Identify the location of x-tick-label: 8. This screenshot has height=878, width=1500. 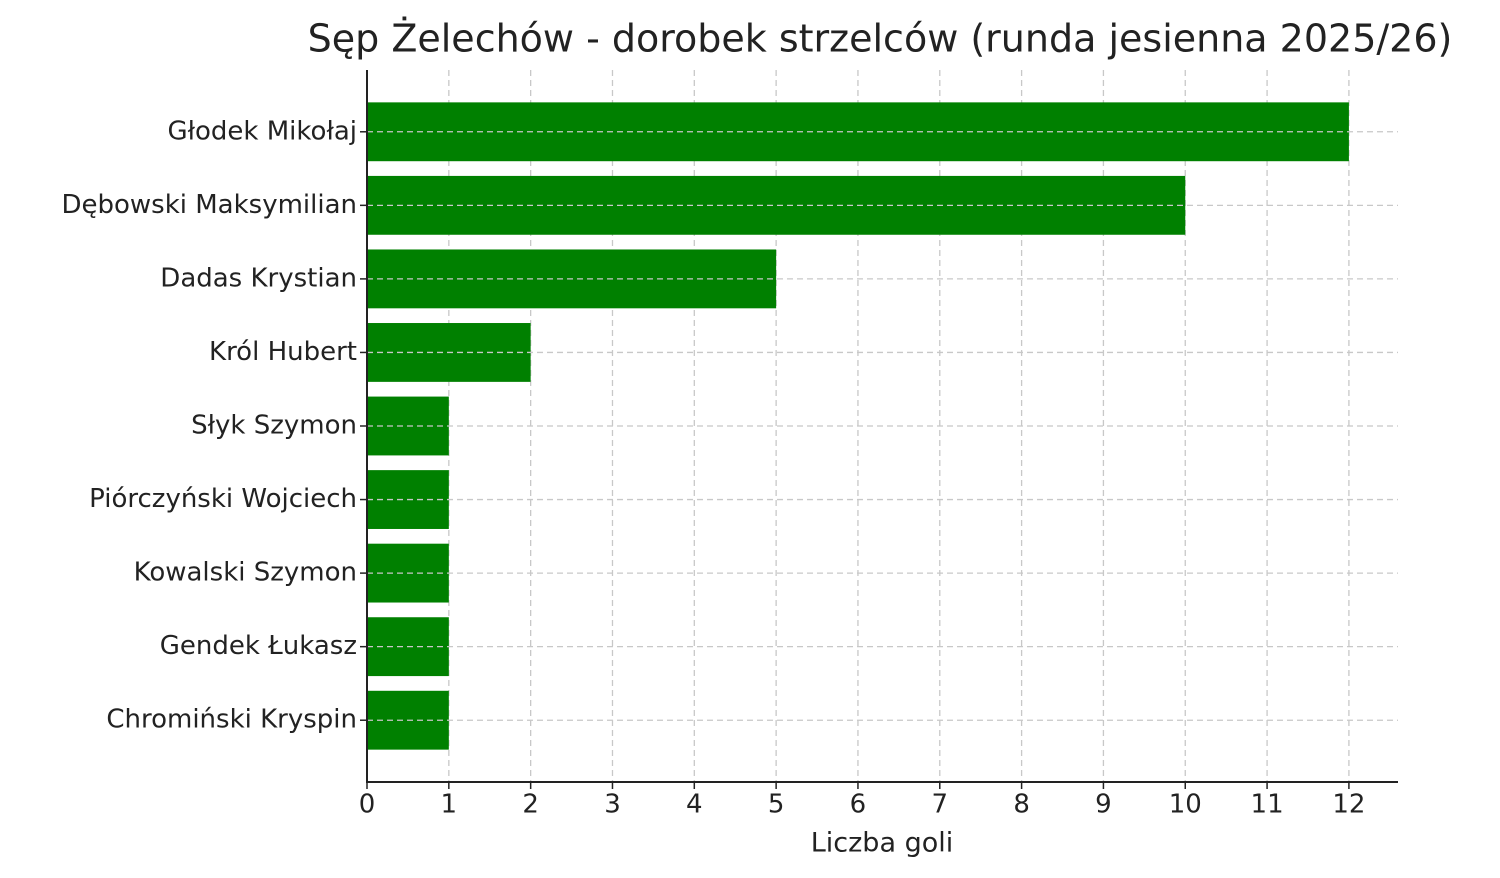
(1021, 805).